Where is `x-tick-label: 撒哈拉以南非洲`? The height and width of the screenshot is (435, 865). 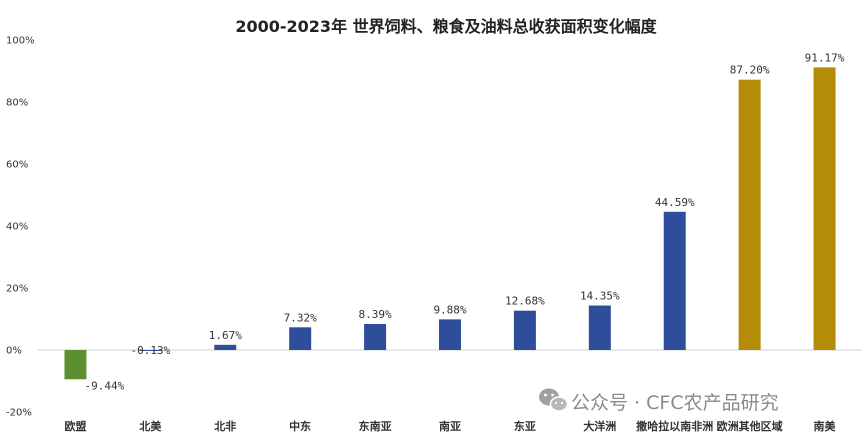 x-tick-label: 撒哈拉以南非洲 is located at coordinates (674, 426).